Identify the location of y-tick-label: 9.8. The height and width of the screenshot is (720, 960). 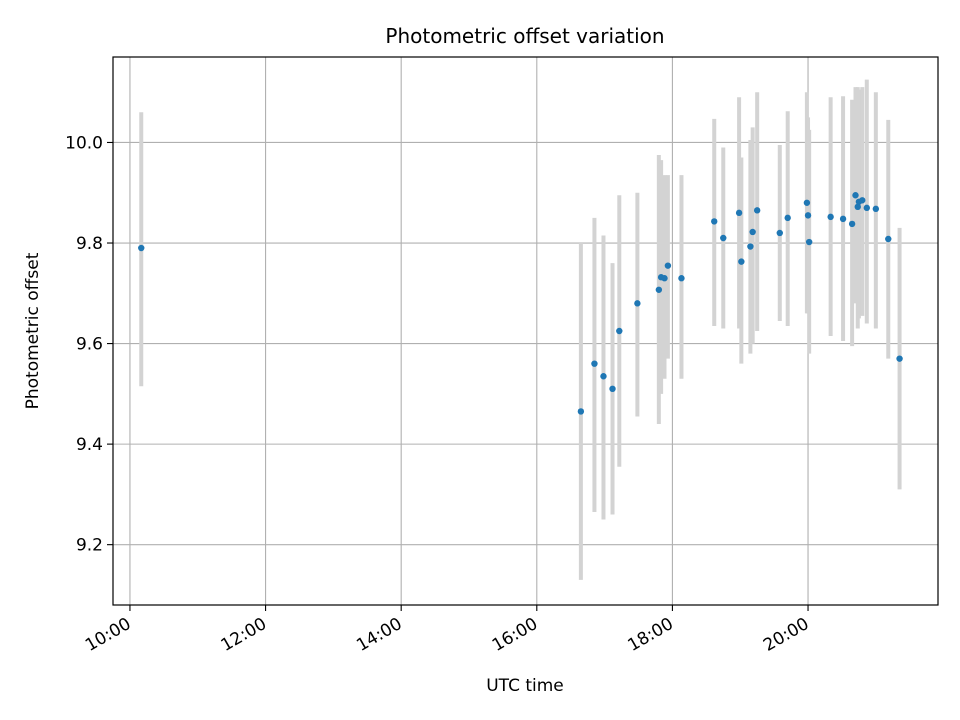
(89, 244).